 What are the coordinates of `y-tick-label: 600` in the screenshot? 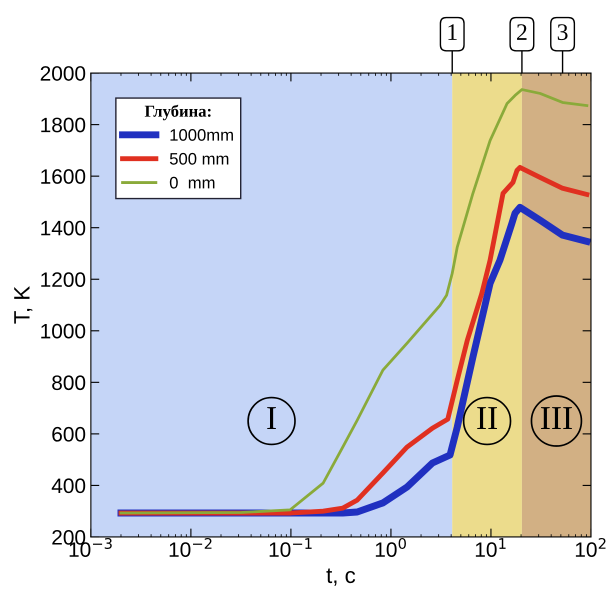 It's located at (69, 434).